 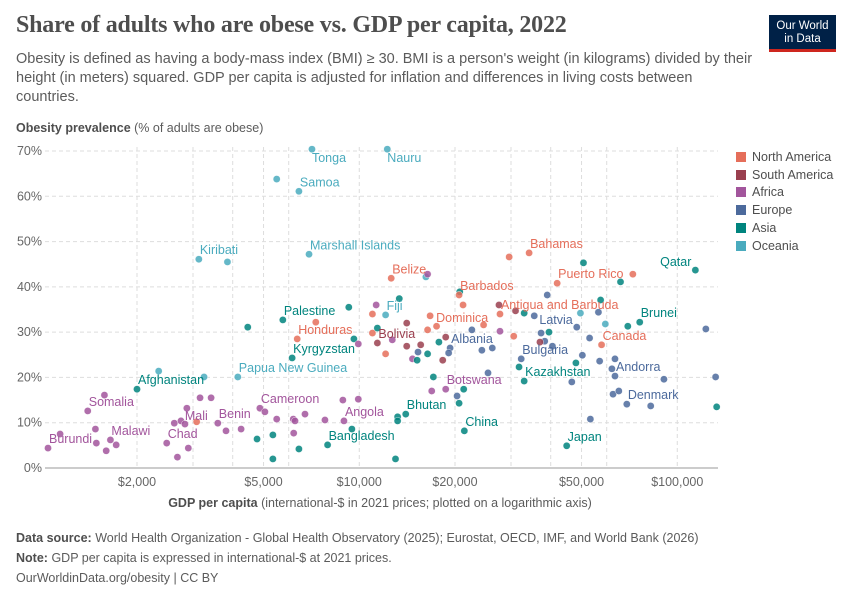 I want to click on credit-link: OurWorldinData.org/obesity | CC BY, so click(x=117, y=578).